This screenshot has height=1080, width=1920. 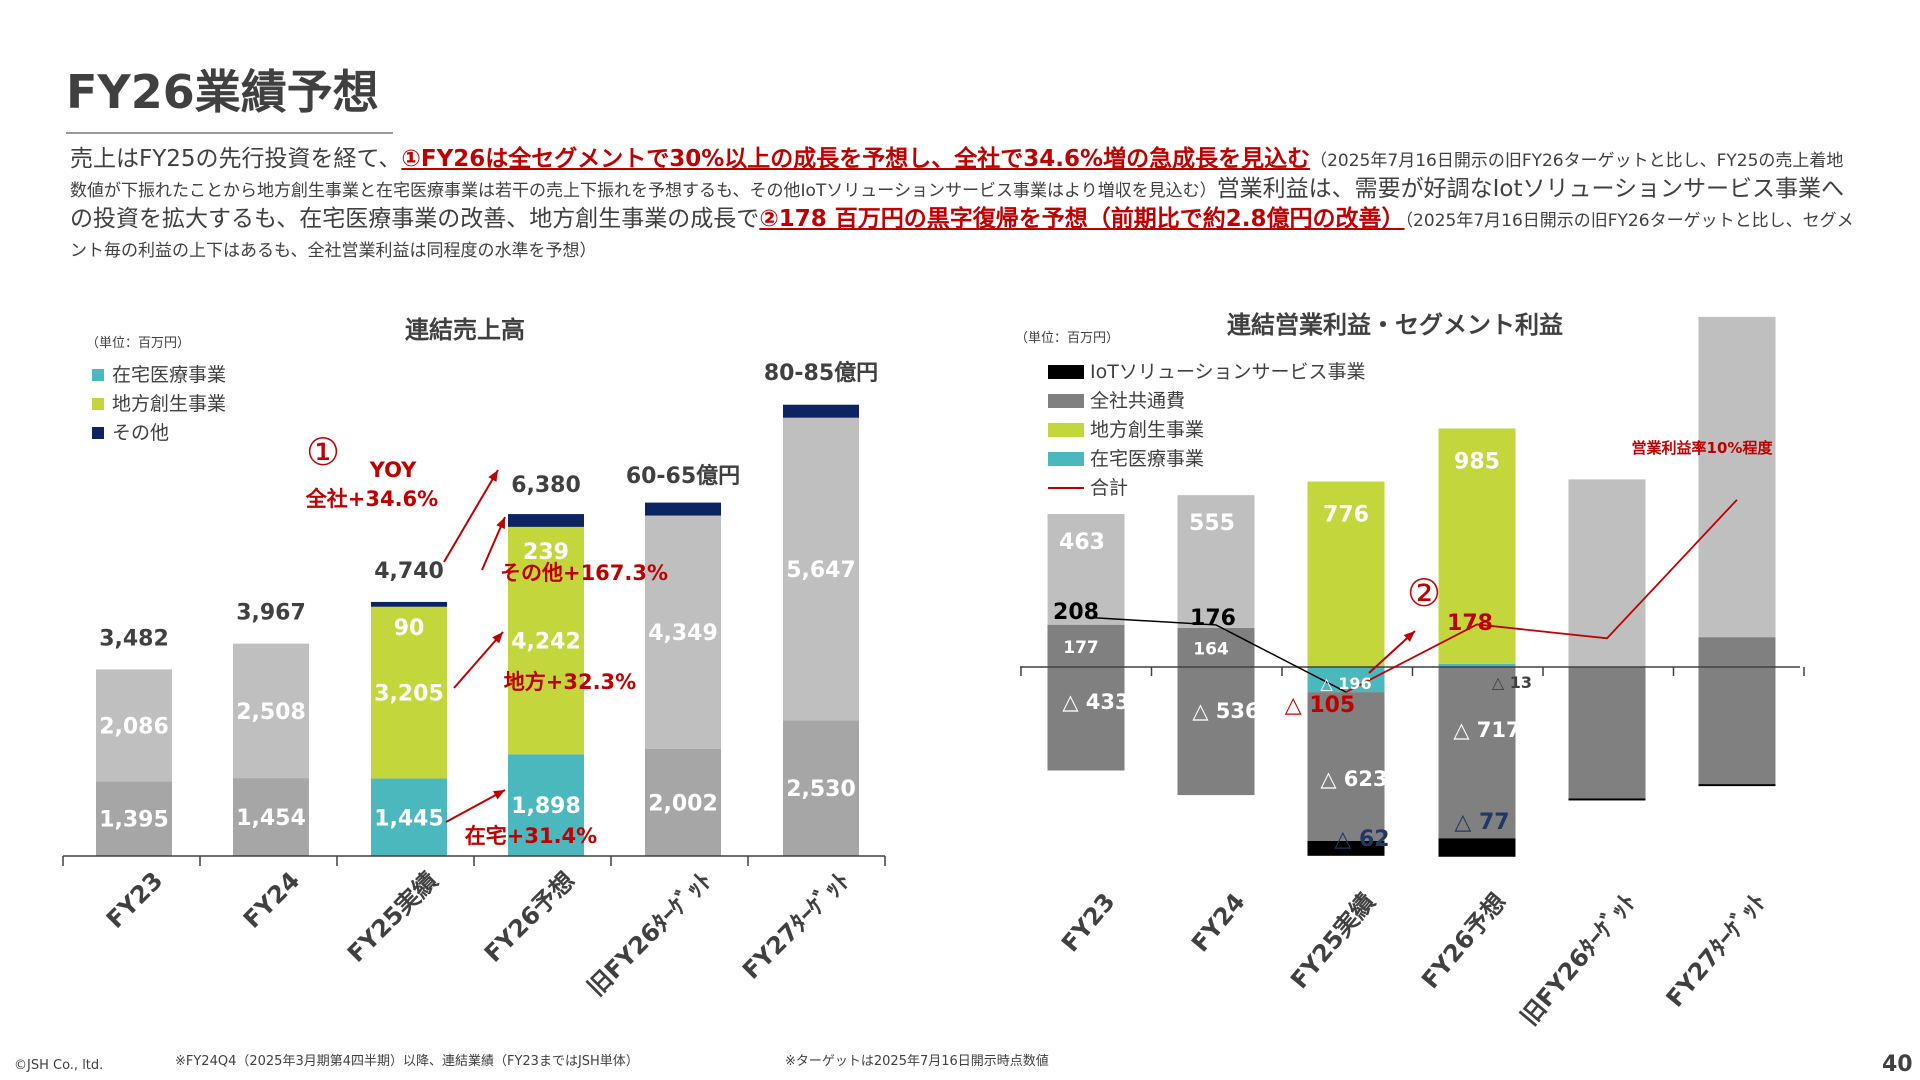 I want to click on profit-margin-note: 営業利益率10%程度, so click(x=1703, y=448).